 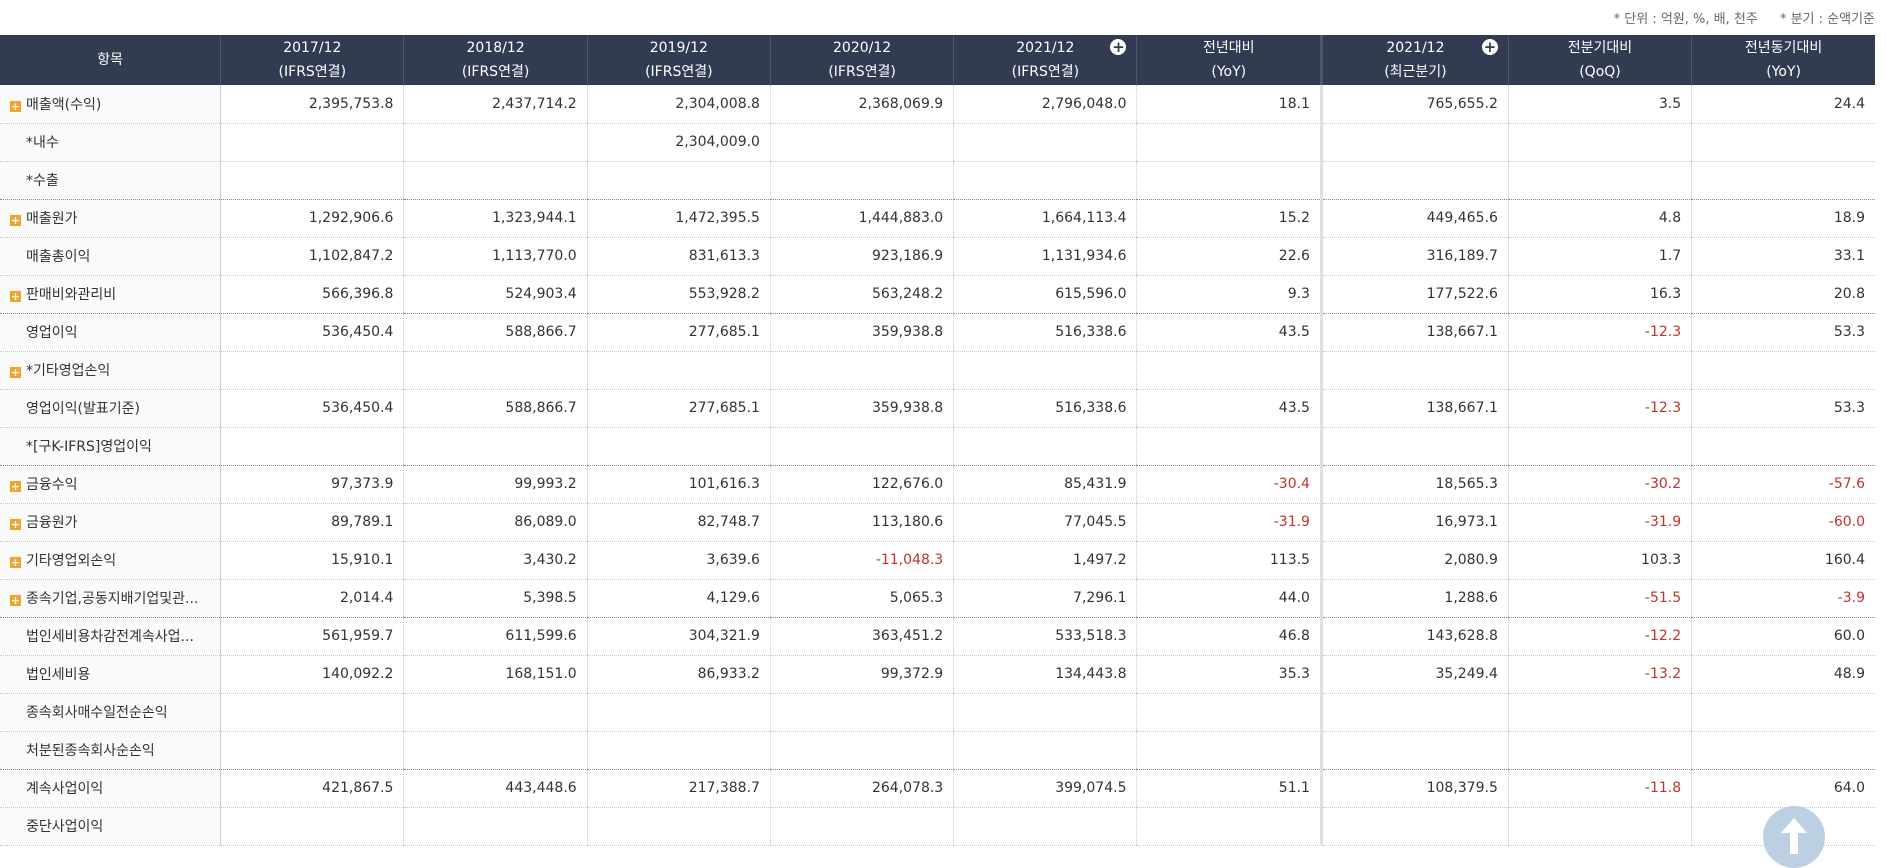 What do you see at coordinates (1783, 294) in the screenshot?
I see `value-cell: 20.8` at bounding box center [1783, 294].